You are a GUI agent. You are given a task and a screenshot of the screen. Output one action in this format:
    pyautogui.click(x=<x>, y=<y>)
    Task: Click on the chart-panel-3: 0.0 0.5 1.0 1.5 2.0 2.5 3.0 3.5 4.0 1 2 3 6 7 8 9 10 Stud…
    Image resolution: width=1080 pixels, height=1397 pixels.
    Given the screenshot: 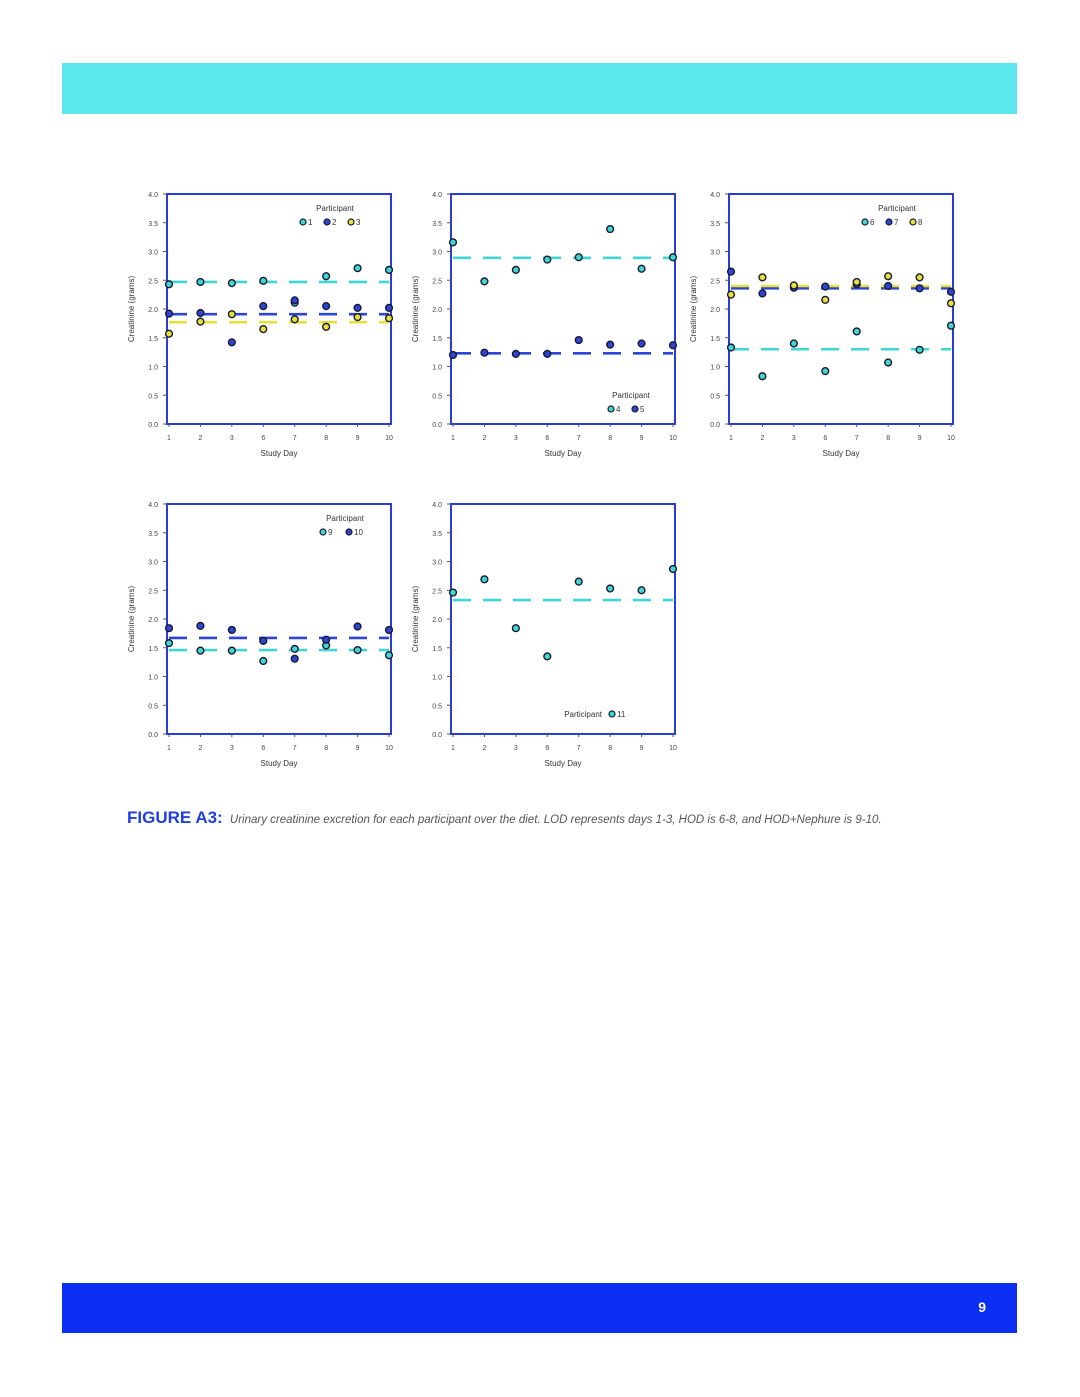 What is the action you would take?
    pyautogui.click(x=822, y=325)
    